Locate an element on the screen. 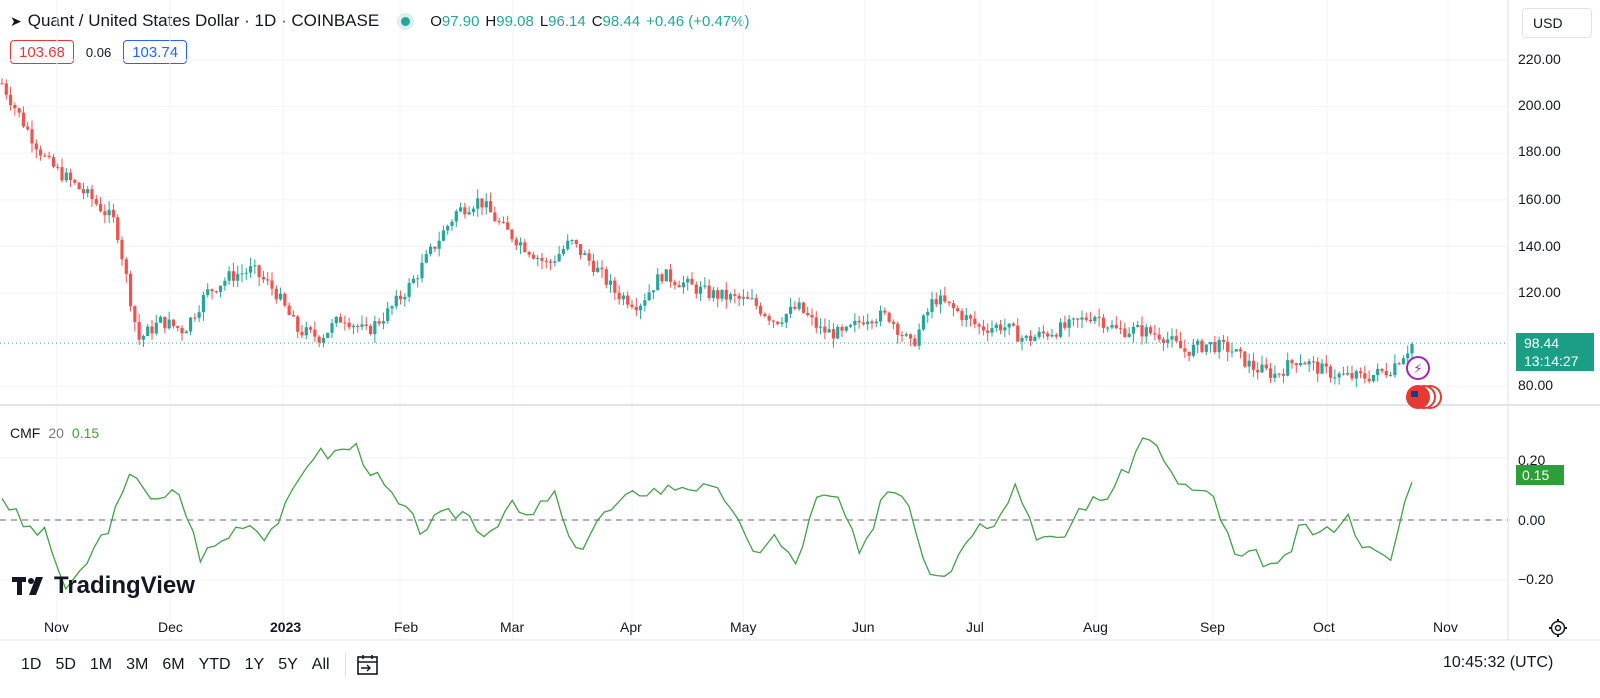 This screenshot has height=698, width=1600. tradingview-logo: TradingView is located at coordinates (103, 586).